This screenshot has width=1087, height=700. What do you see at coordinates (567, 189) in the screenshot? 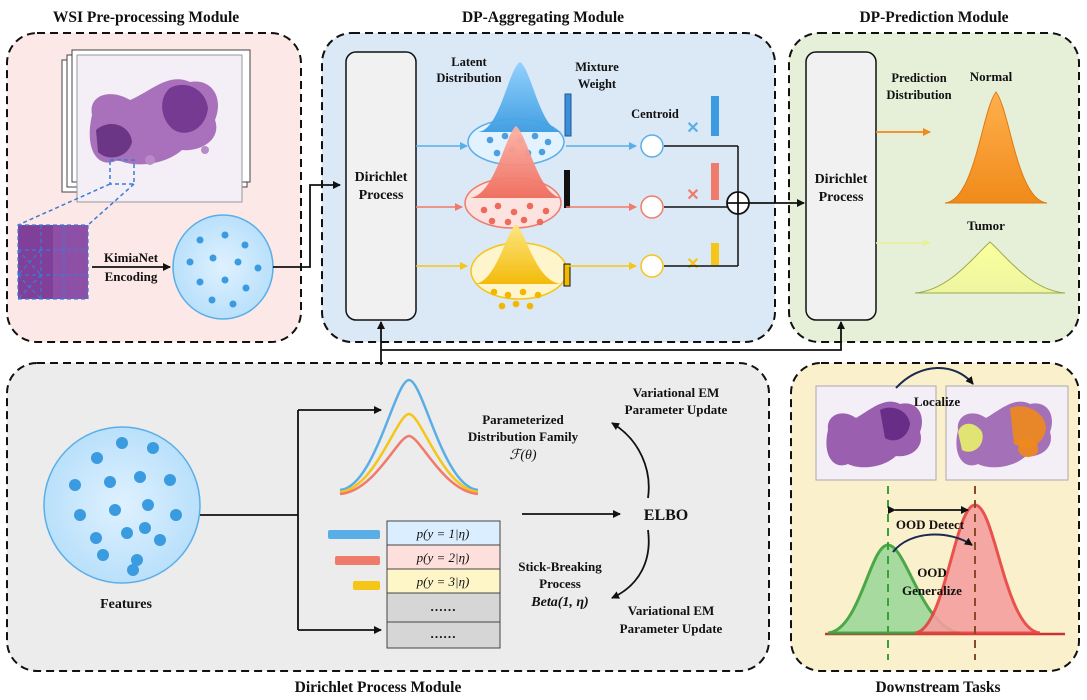
I see `red-mixture-bar` at bounding box center [567, 189].